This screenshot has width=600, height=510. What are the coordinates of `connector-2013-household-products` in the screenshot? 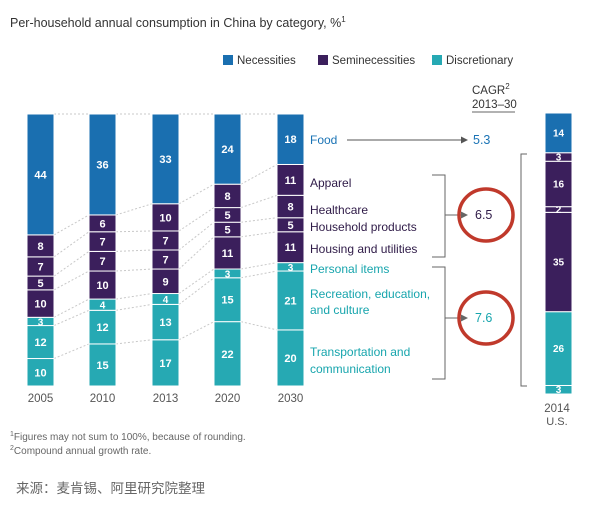 It's located at (196, 236).